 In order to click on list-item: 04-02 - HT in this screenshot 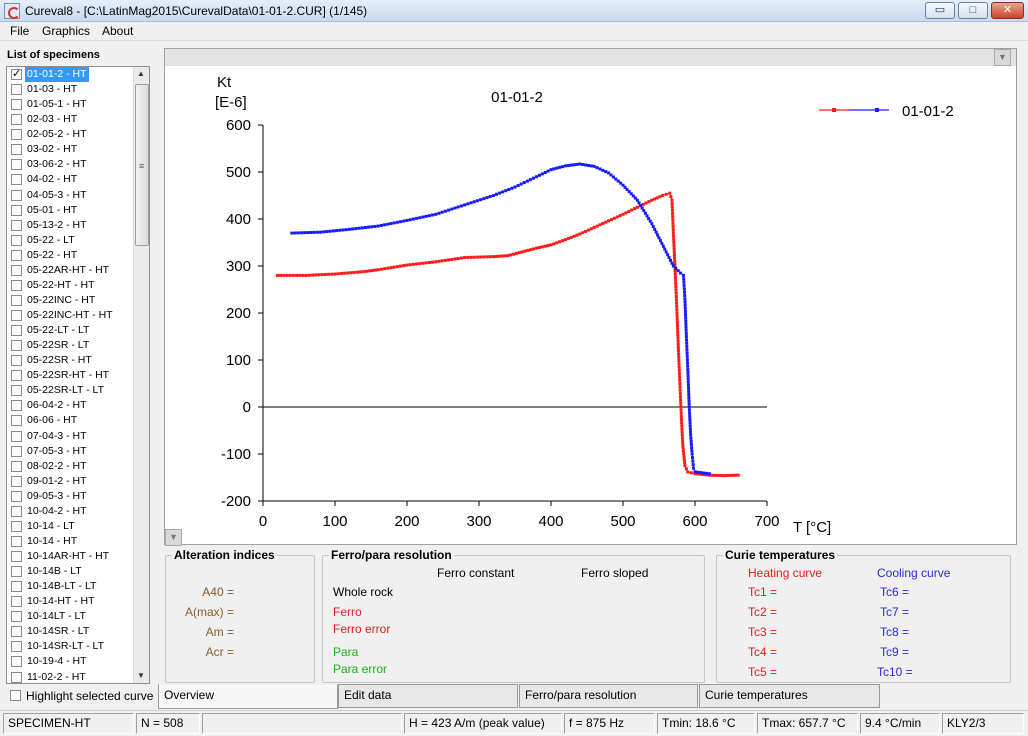, I will do `click(71, 179)`.